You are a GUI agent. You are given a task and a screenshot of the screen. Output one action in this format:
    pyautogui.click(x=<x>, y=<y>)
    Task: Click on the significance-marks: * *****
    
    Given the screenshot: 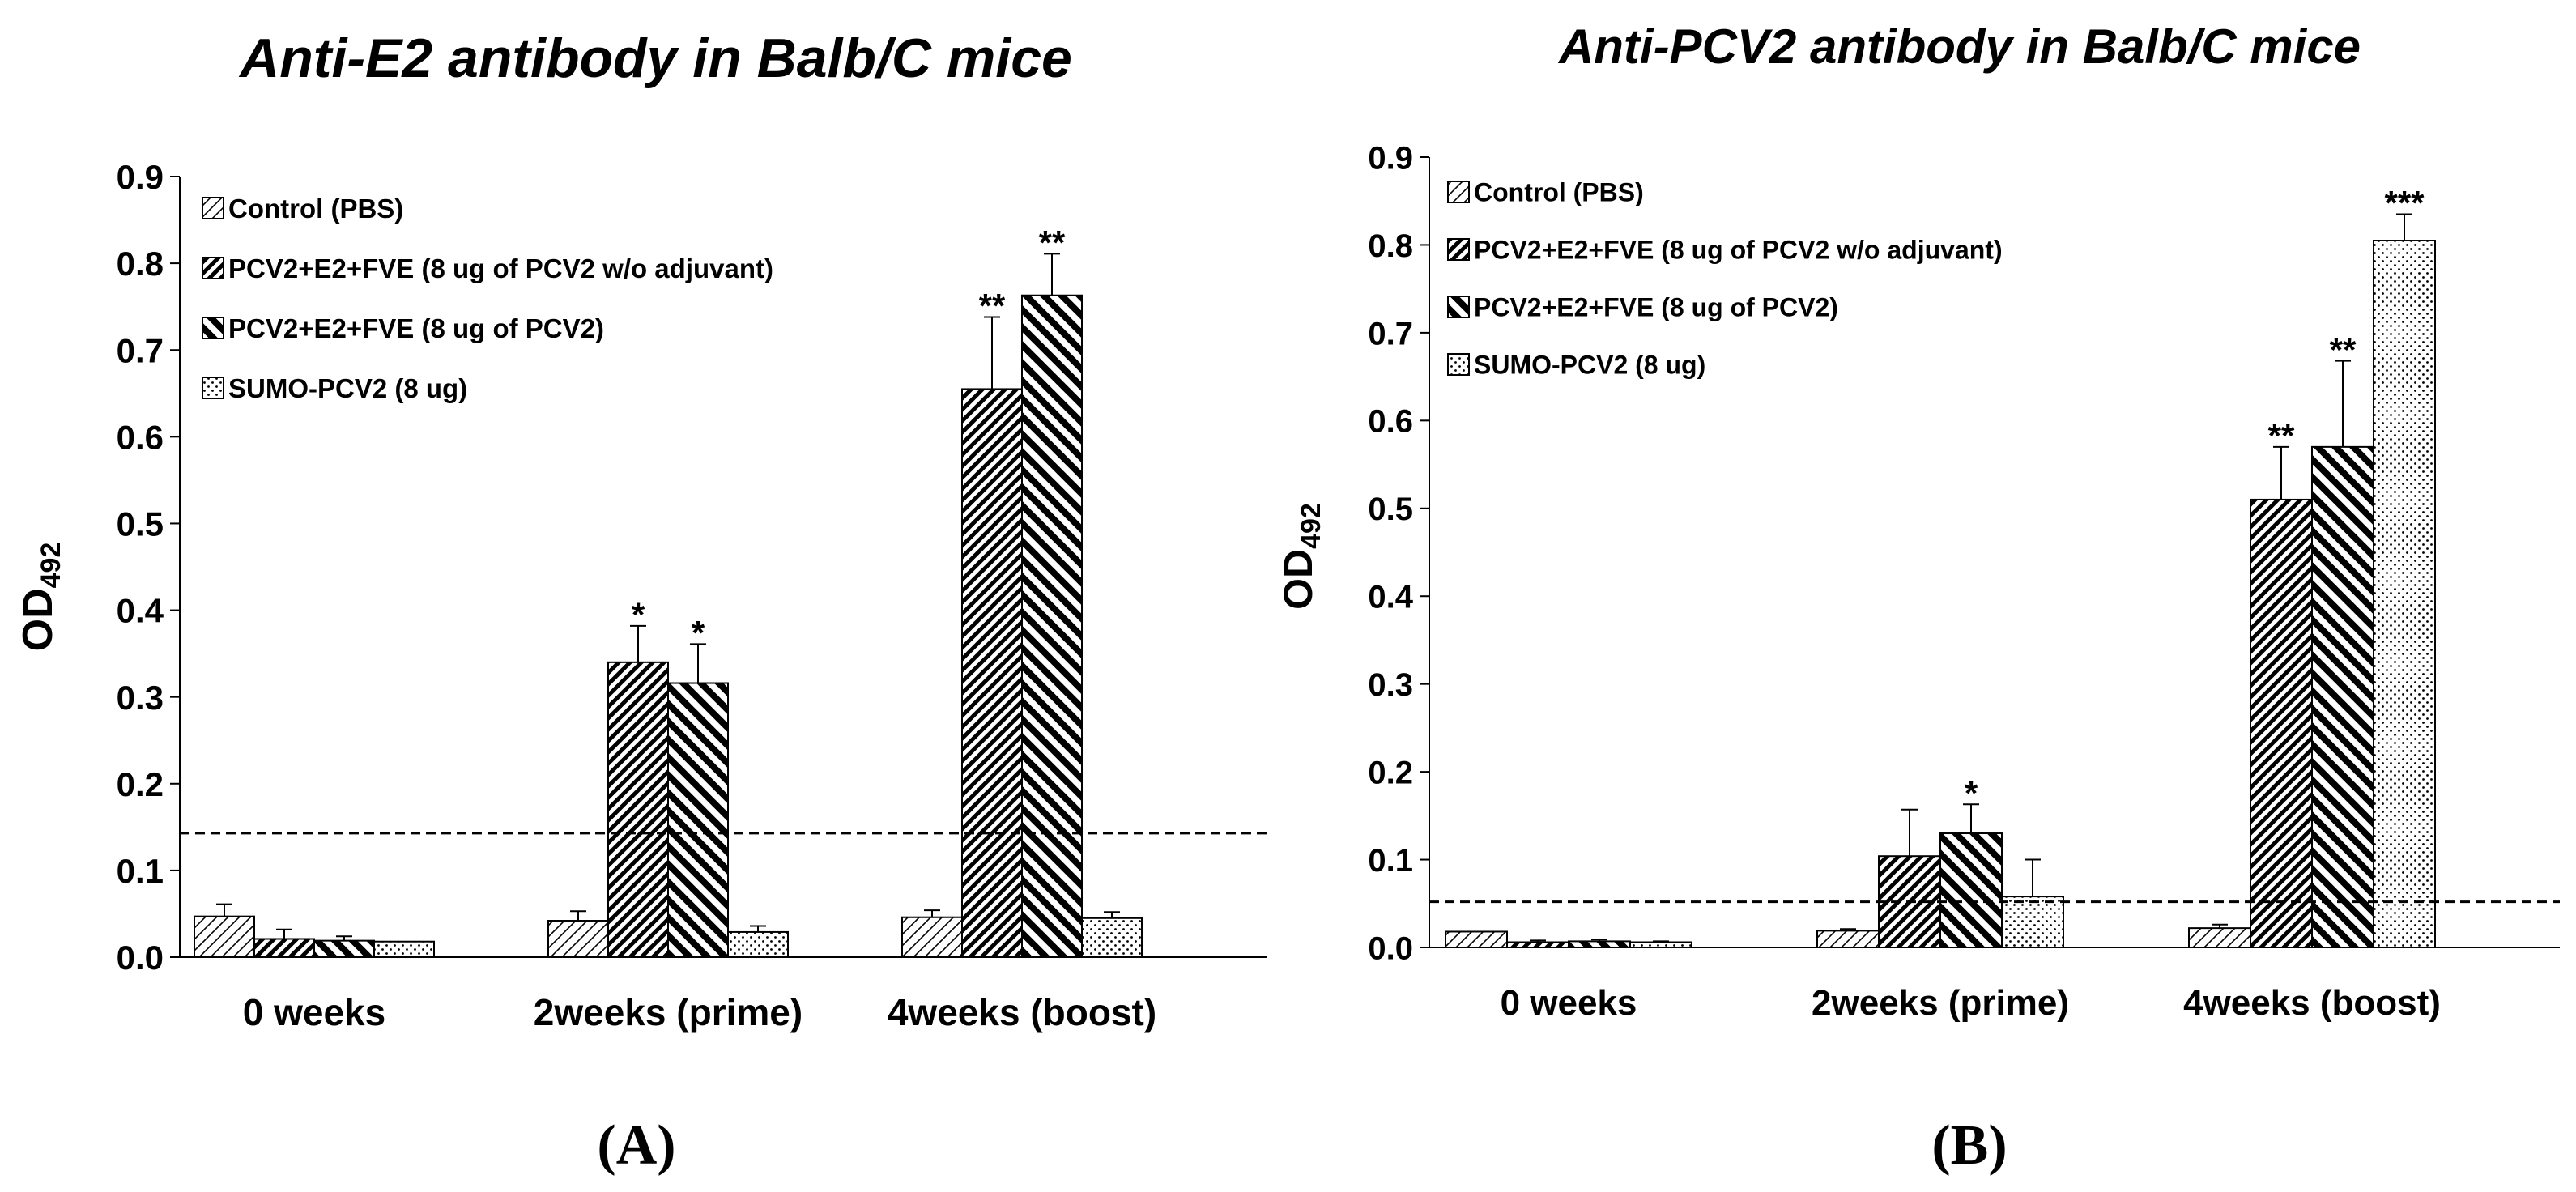 What is the action you would take?
    pyautogui.click(x=849, y=438)
    